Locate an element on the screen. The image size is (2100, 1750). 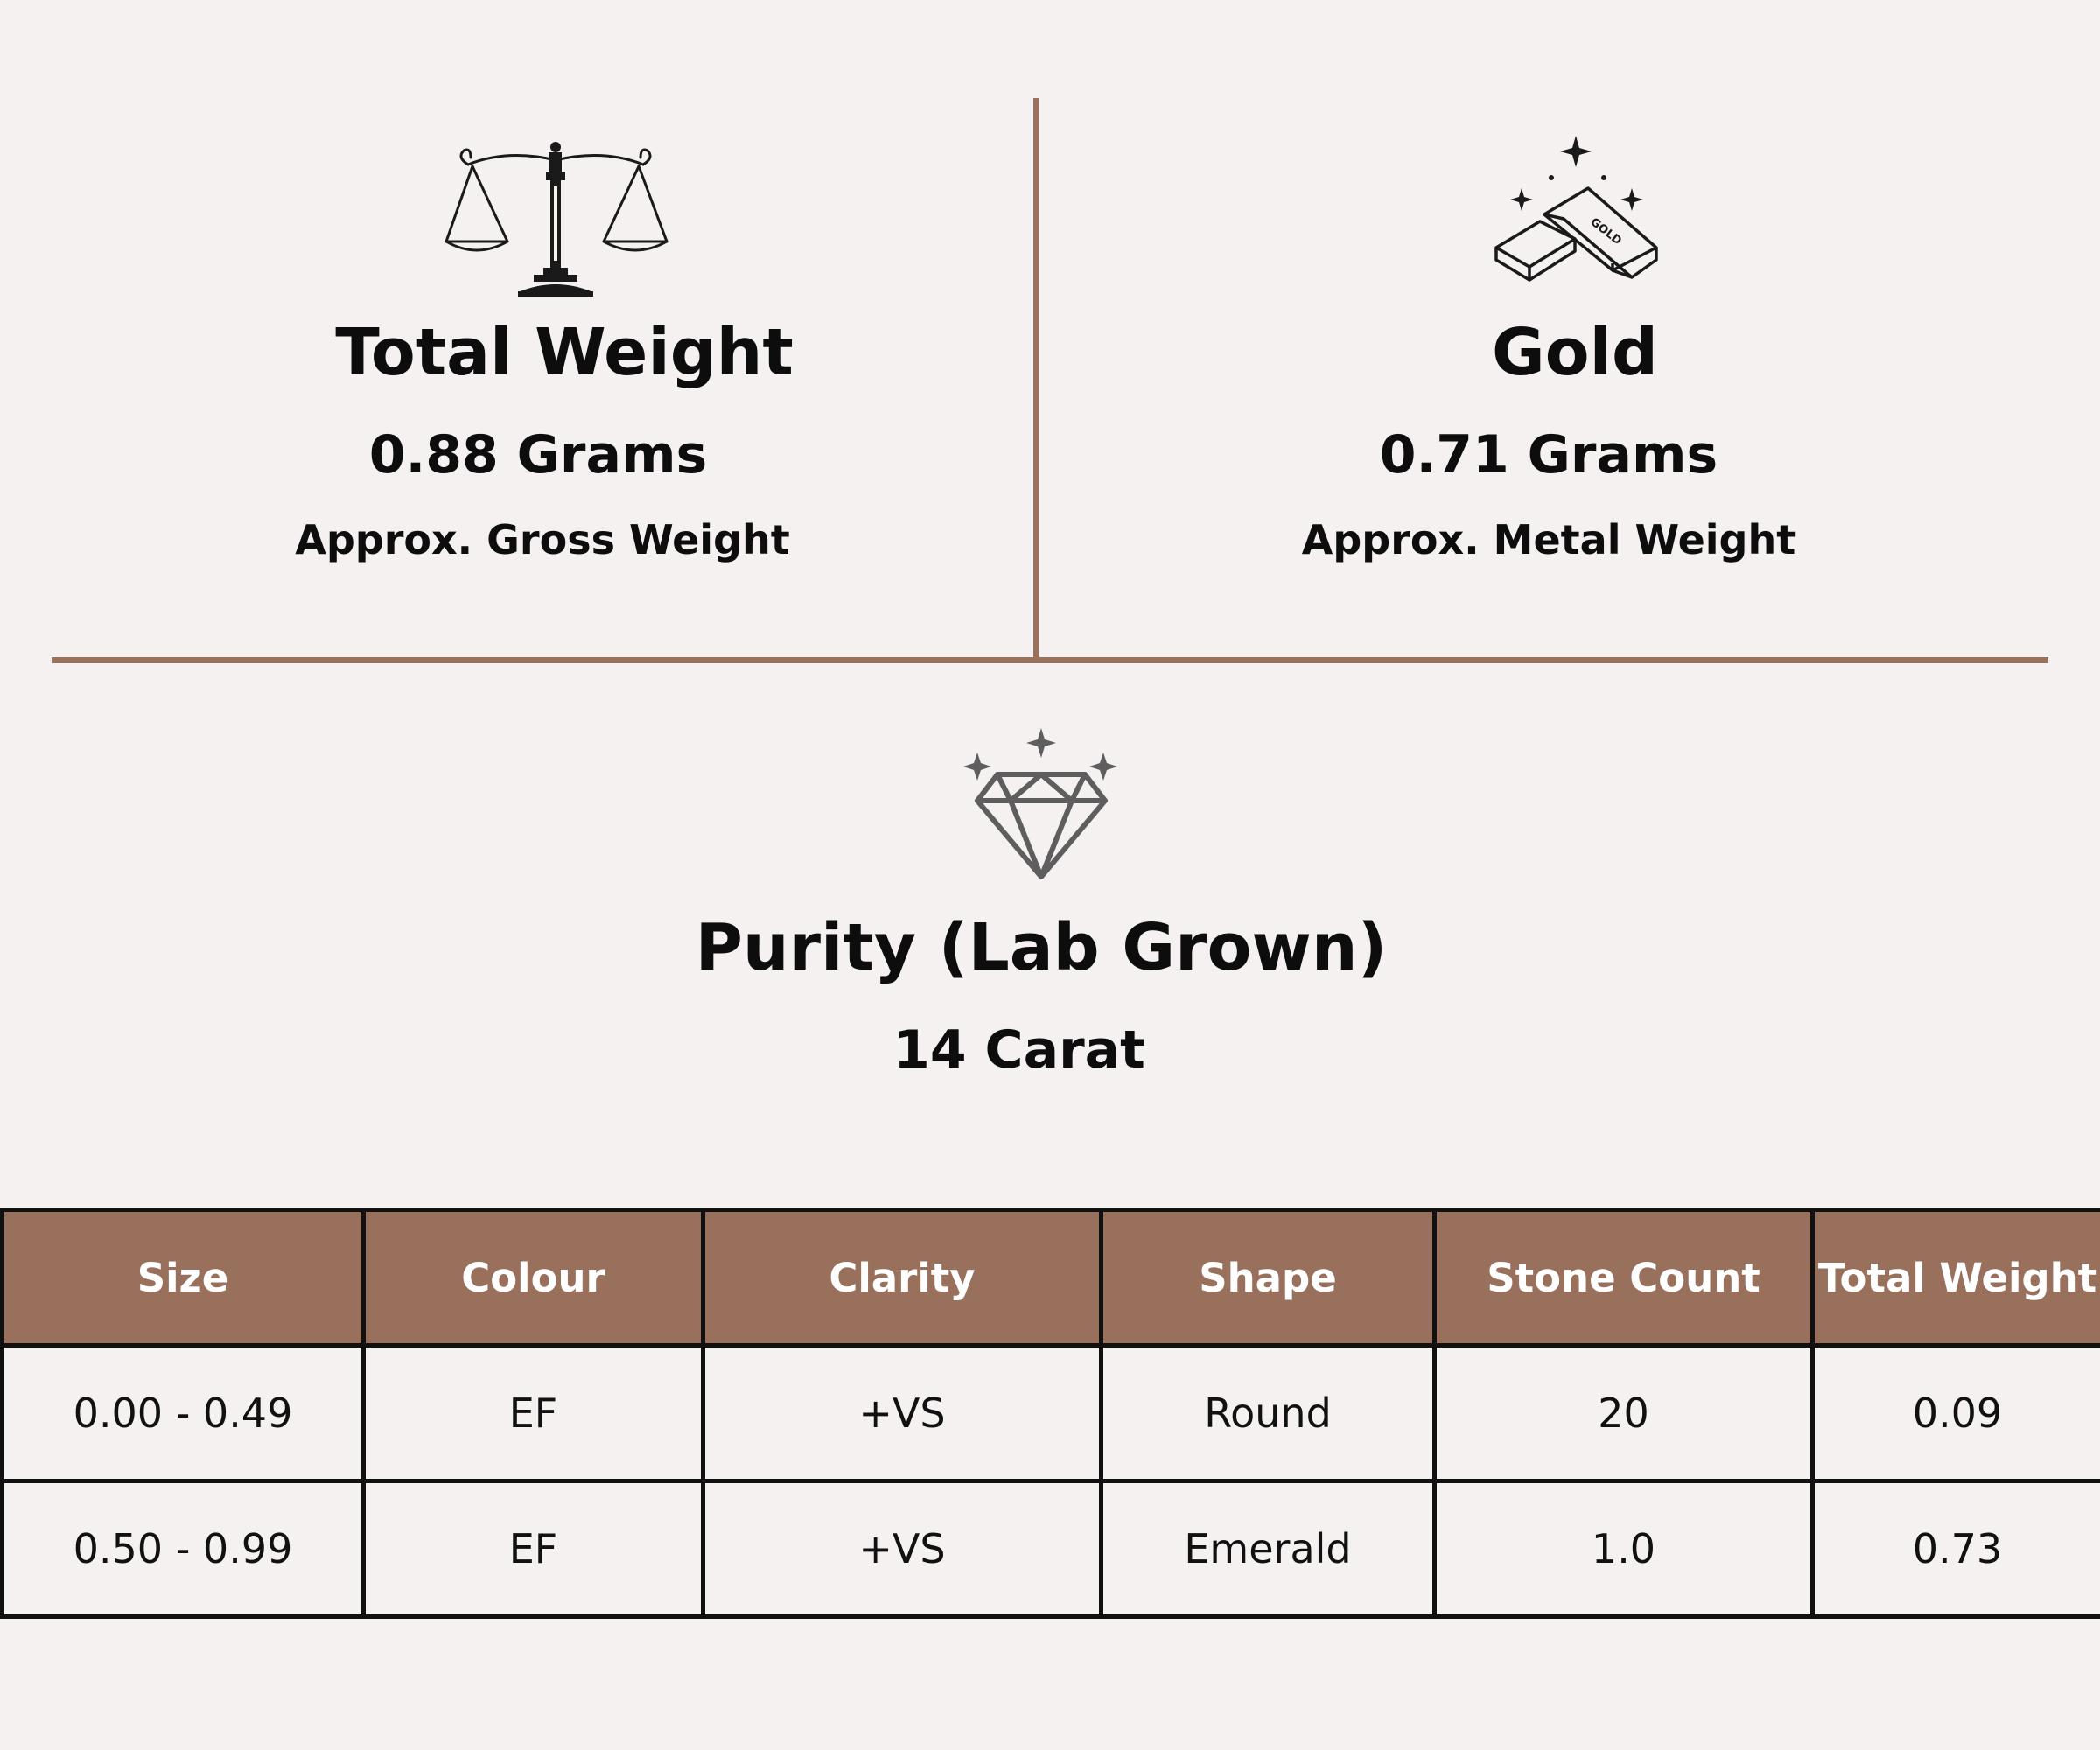
total-weight-title: Total Weight is located at coordinates (564, 352).